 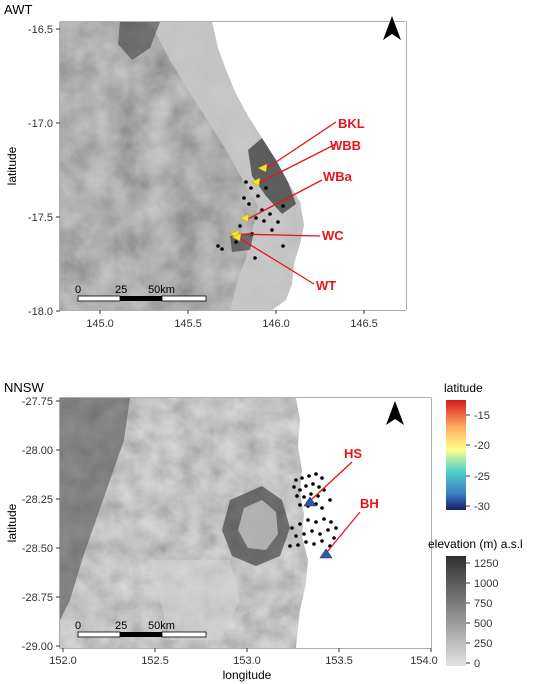 I want to click on y-tick-label: -29.00, so click(x=37, y=647).